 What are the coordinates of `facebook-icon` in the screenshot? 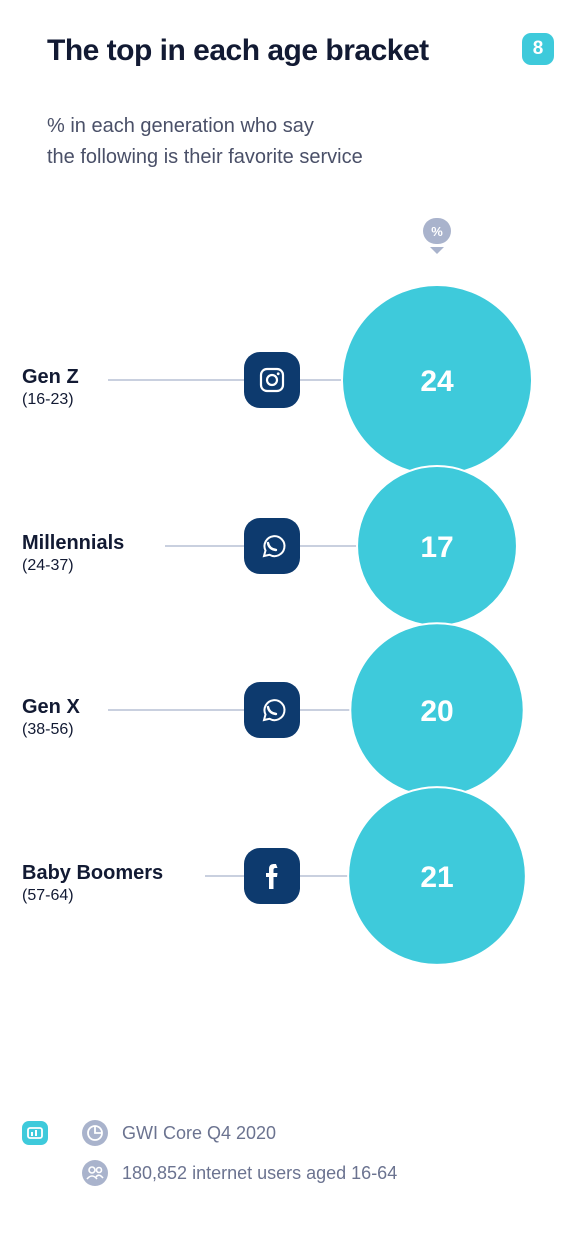 It's located at (272, 876).